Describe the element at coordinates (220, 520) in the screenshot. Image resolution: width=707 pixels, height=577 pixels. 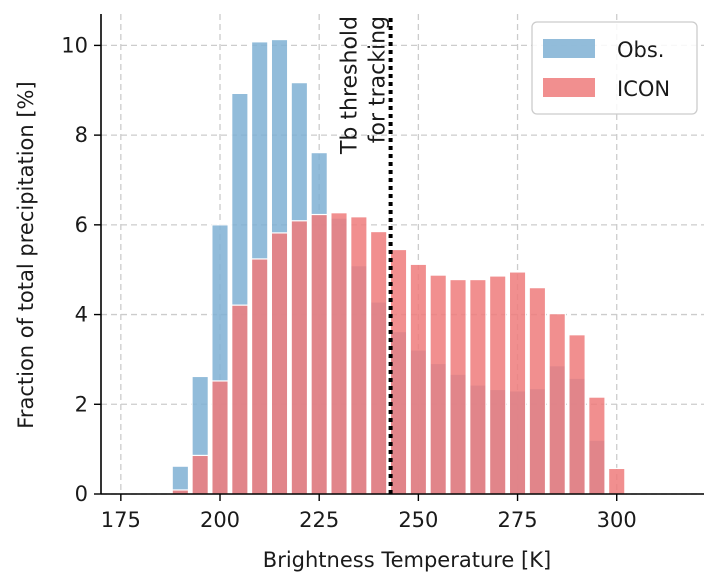
I see `x-tick-label: 200` at that location.